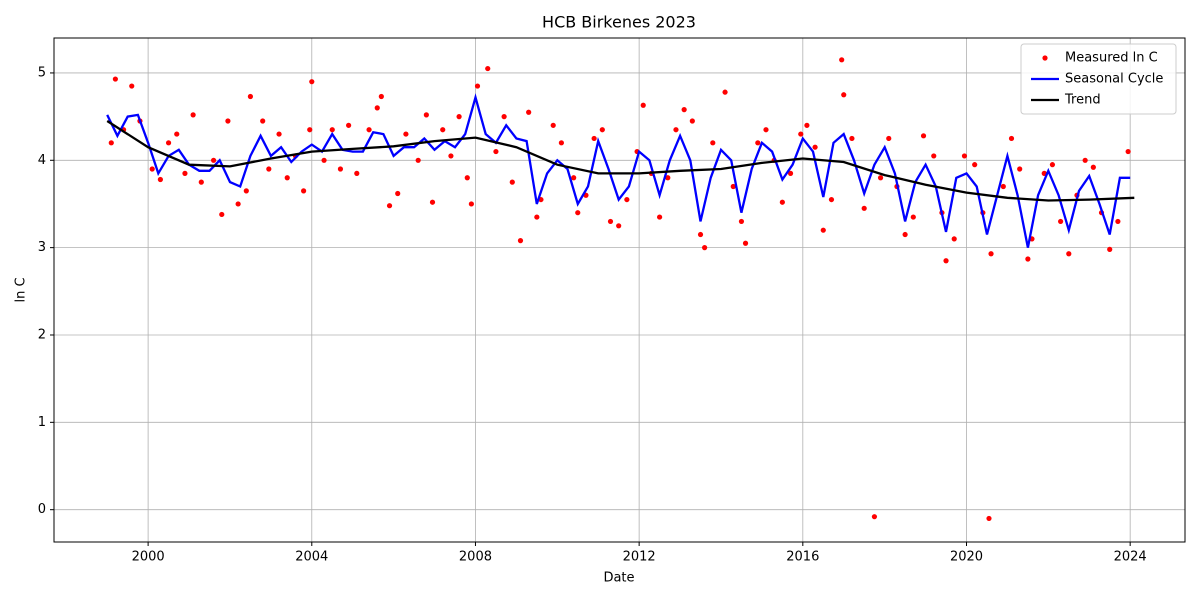  What do you see at coordinates (42, 334) in the screenshot?
I see `y-tick-label: 2` at bounding box center [42, 334].